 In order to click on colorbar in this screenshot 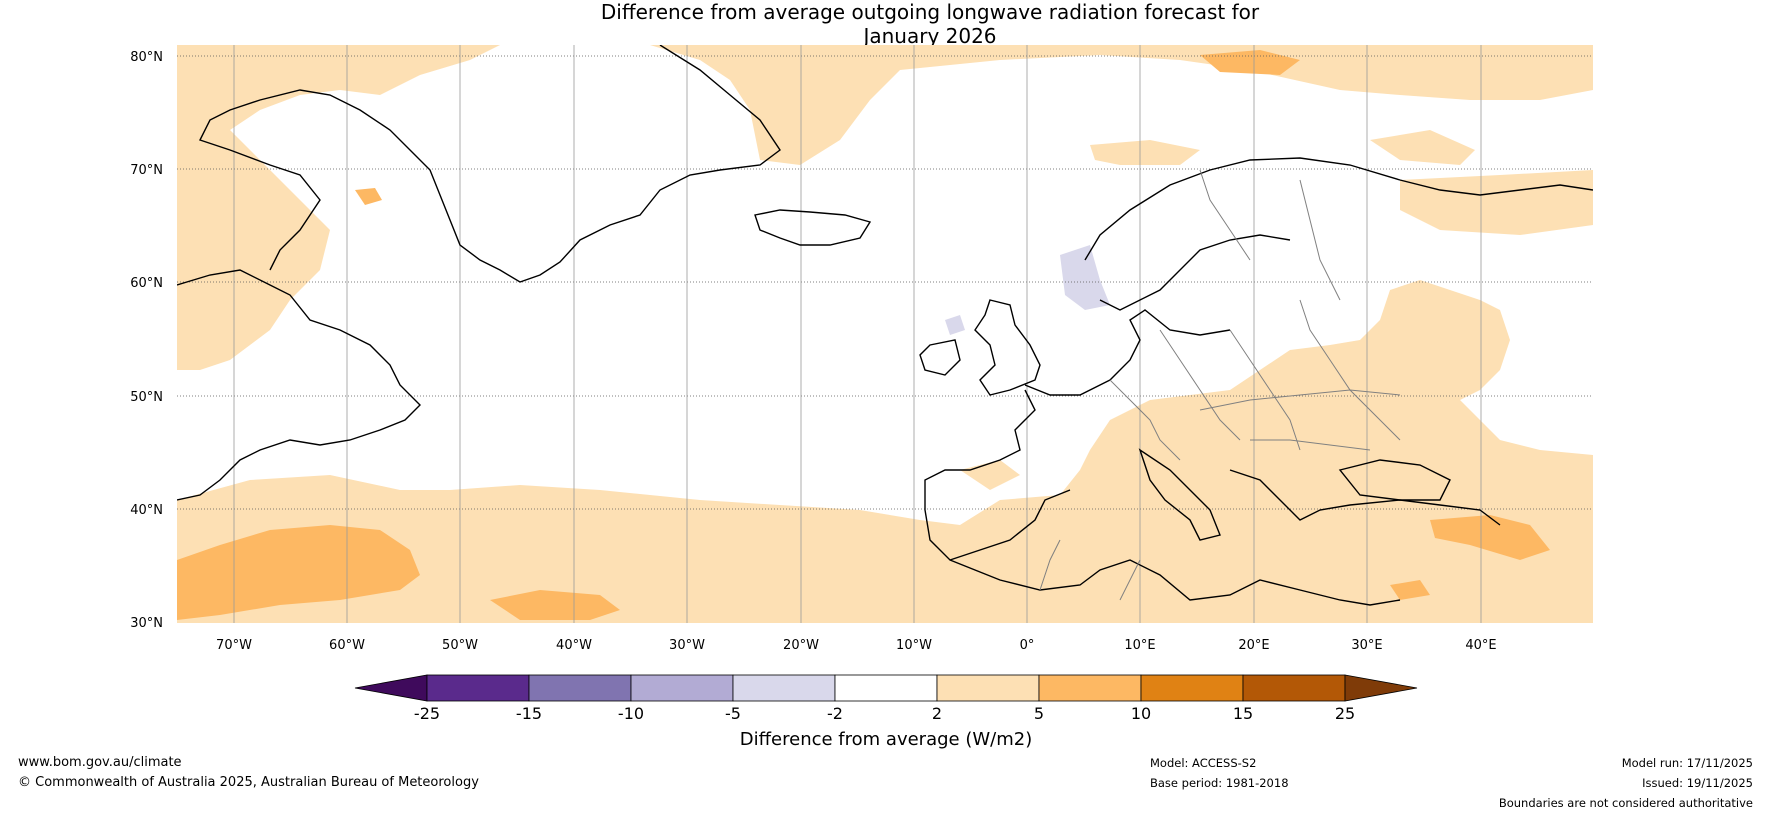, I will do `click(886, 688)`.